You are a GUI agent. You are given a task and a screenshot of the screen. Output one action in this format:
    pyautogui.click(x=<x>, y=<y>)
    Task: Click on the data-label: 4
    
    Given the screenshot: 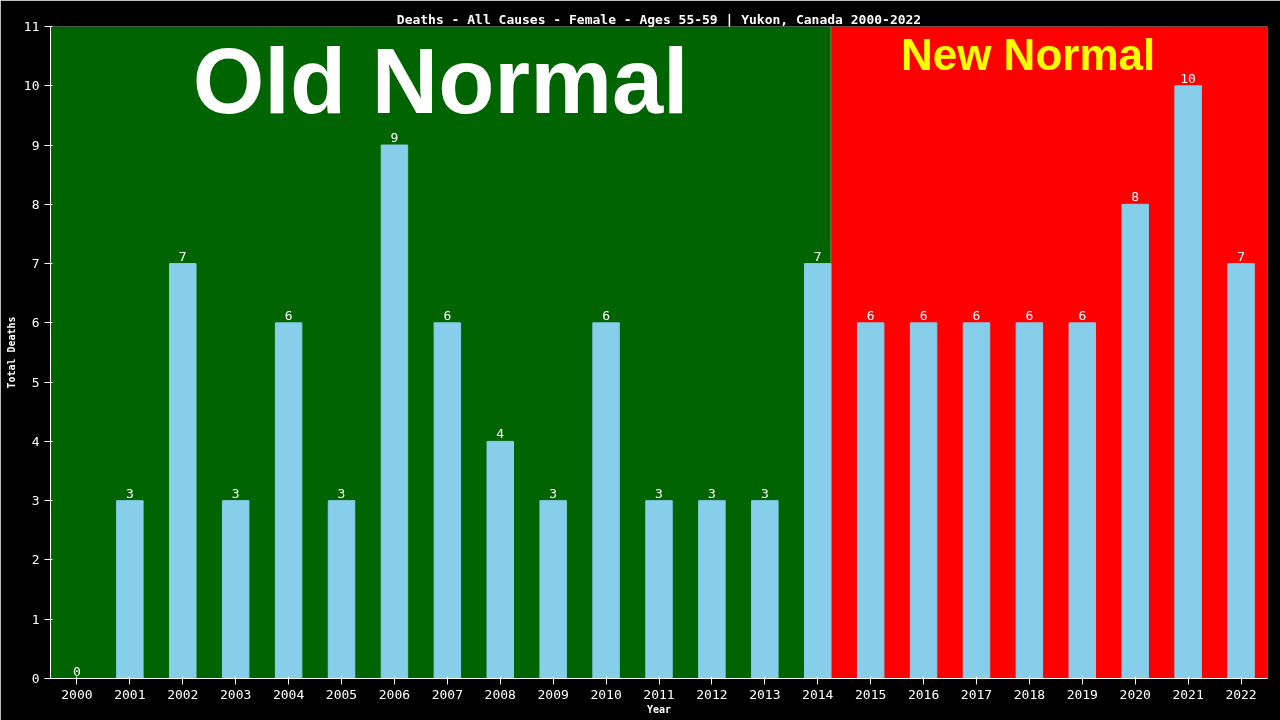 What is the action you would take?
    pyautogui.click(x=500, y=434)
    